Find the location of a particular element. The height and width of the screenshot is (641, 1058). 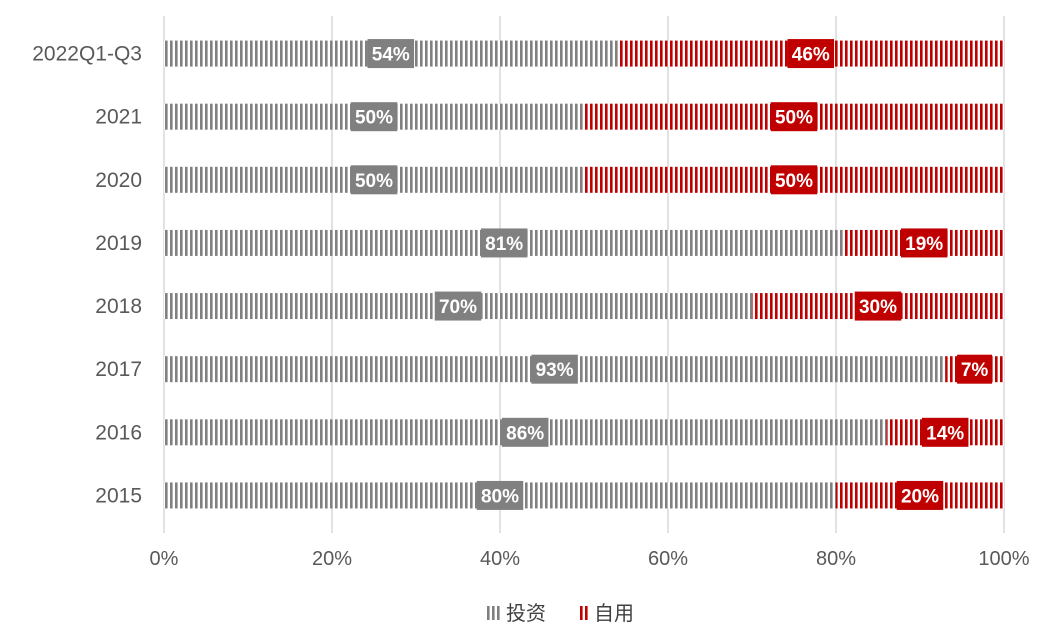

category-label: 2018 is located at coordinates (118, 306).